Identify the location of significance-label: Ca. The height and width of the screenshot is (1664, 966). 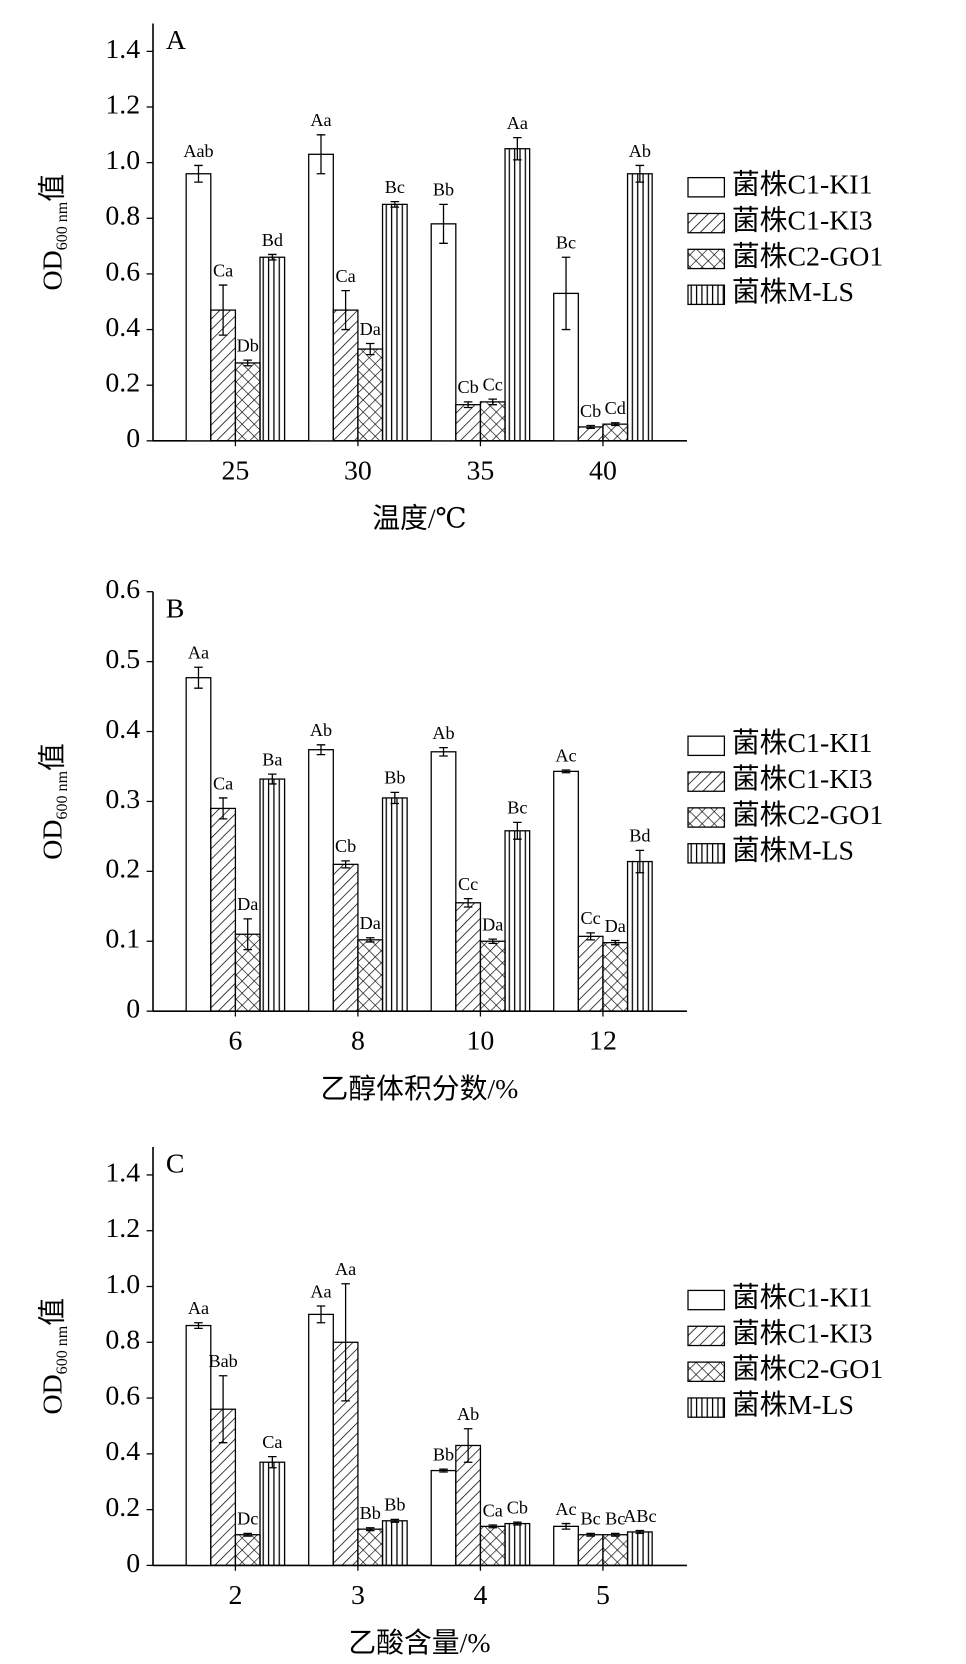
(223, 783).